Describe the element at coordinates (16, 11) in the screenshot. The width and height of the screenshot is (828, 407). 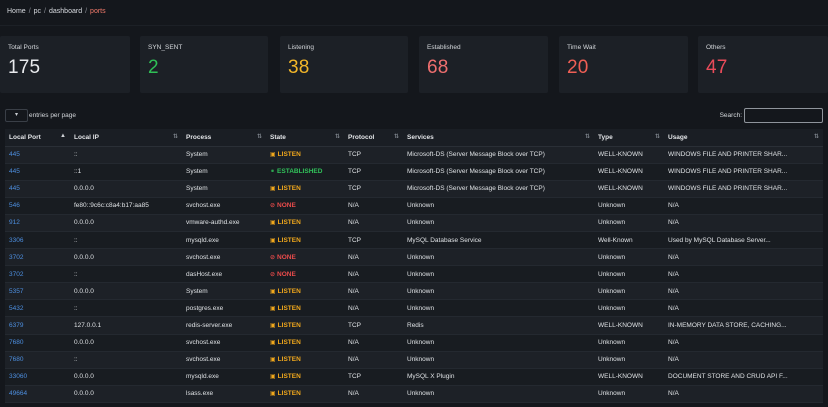
I see `breadcrumb-home: Home` at that location.